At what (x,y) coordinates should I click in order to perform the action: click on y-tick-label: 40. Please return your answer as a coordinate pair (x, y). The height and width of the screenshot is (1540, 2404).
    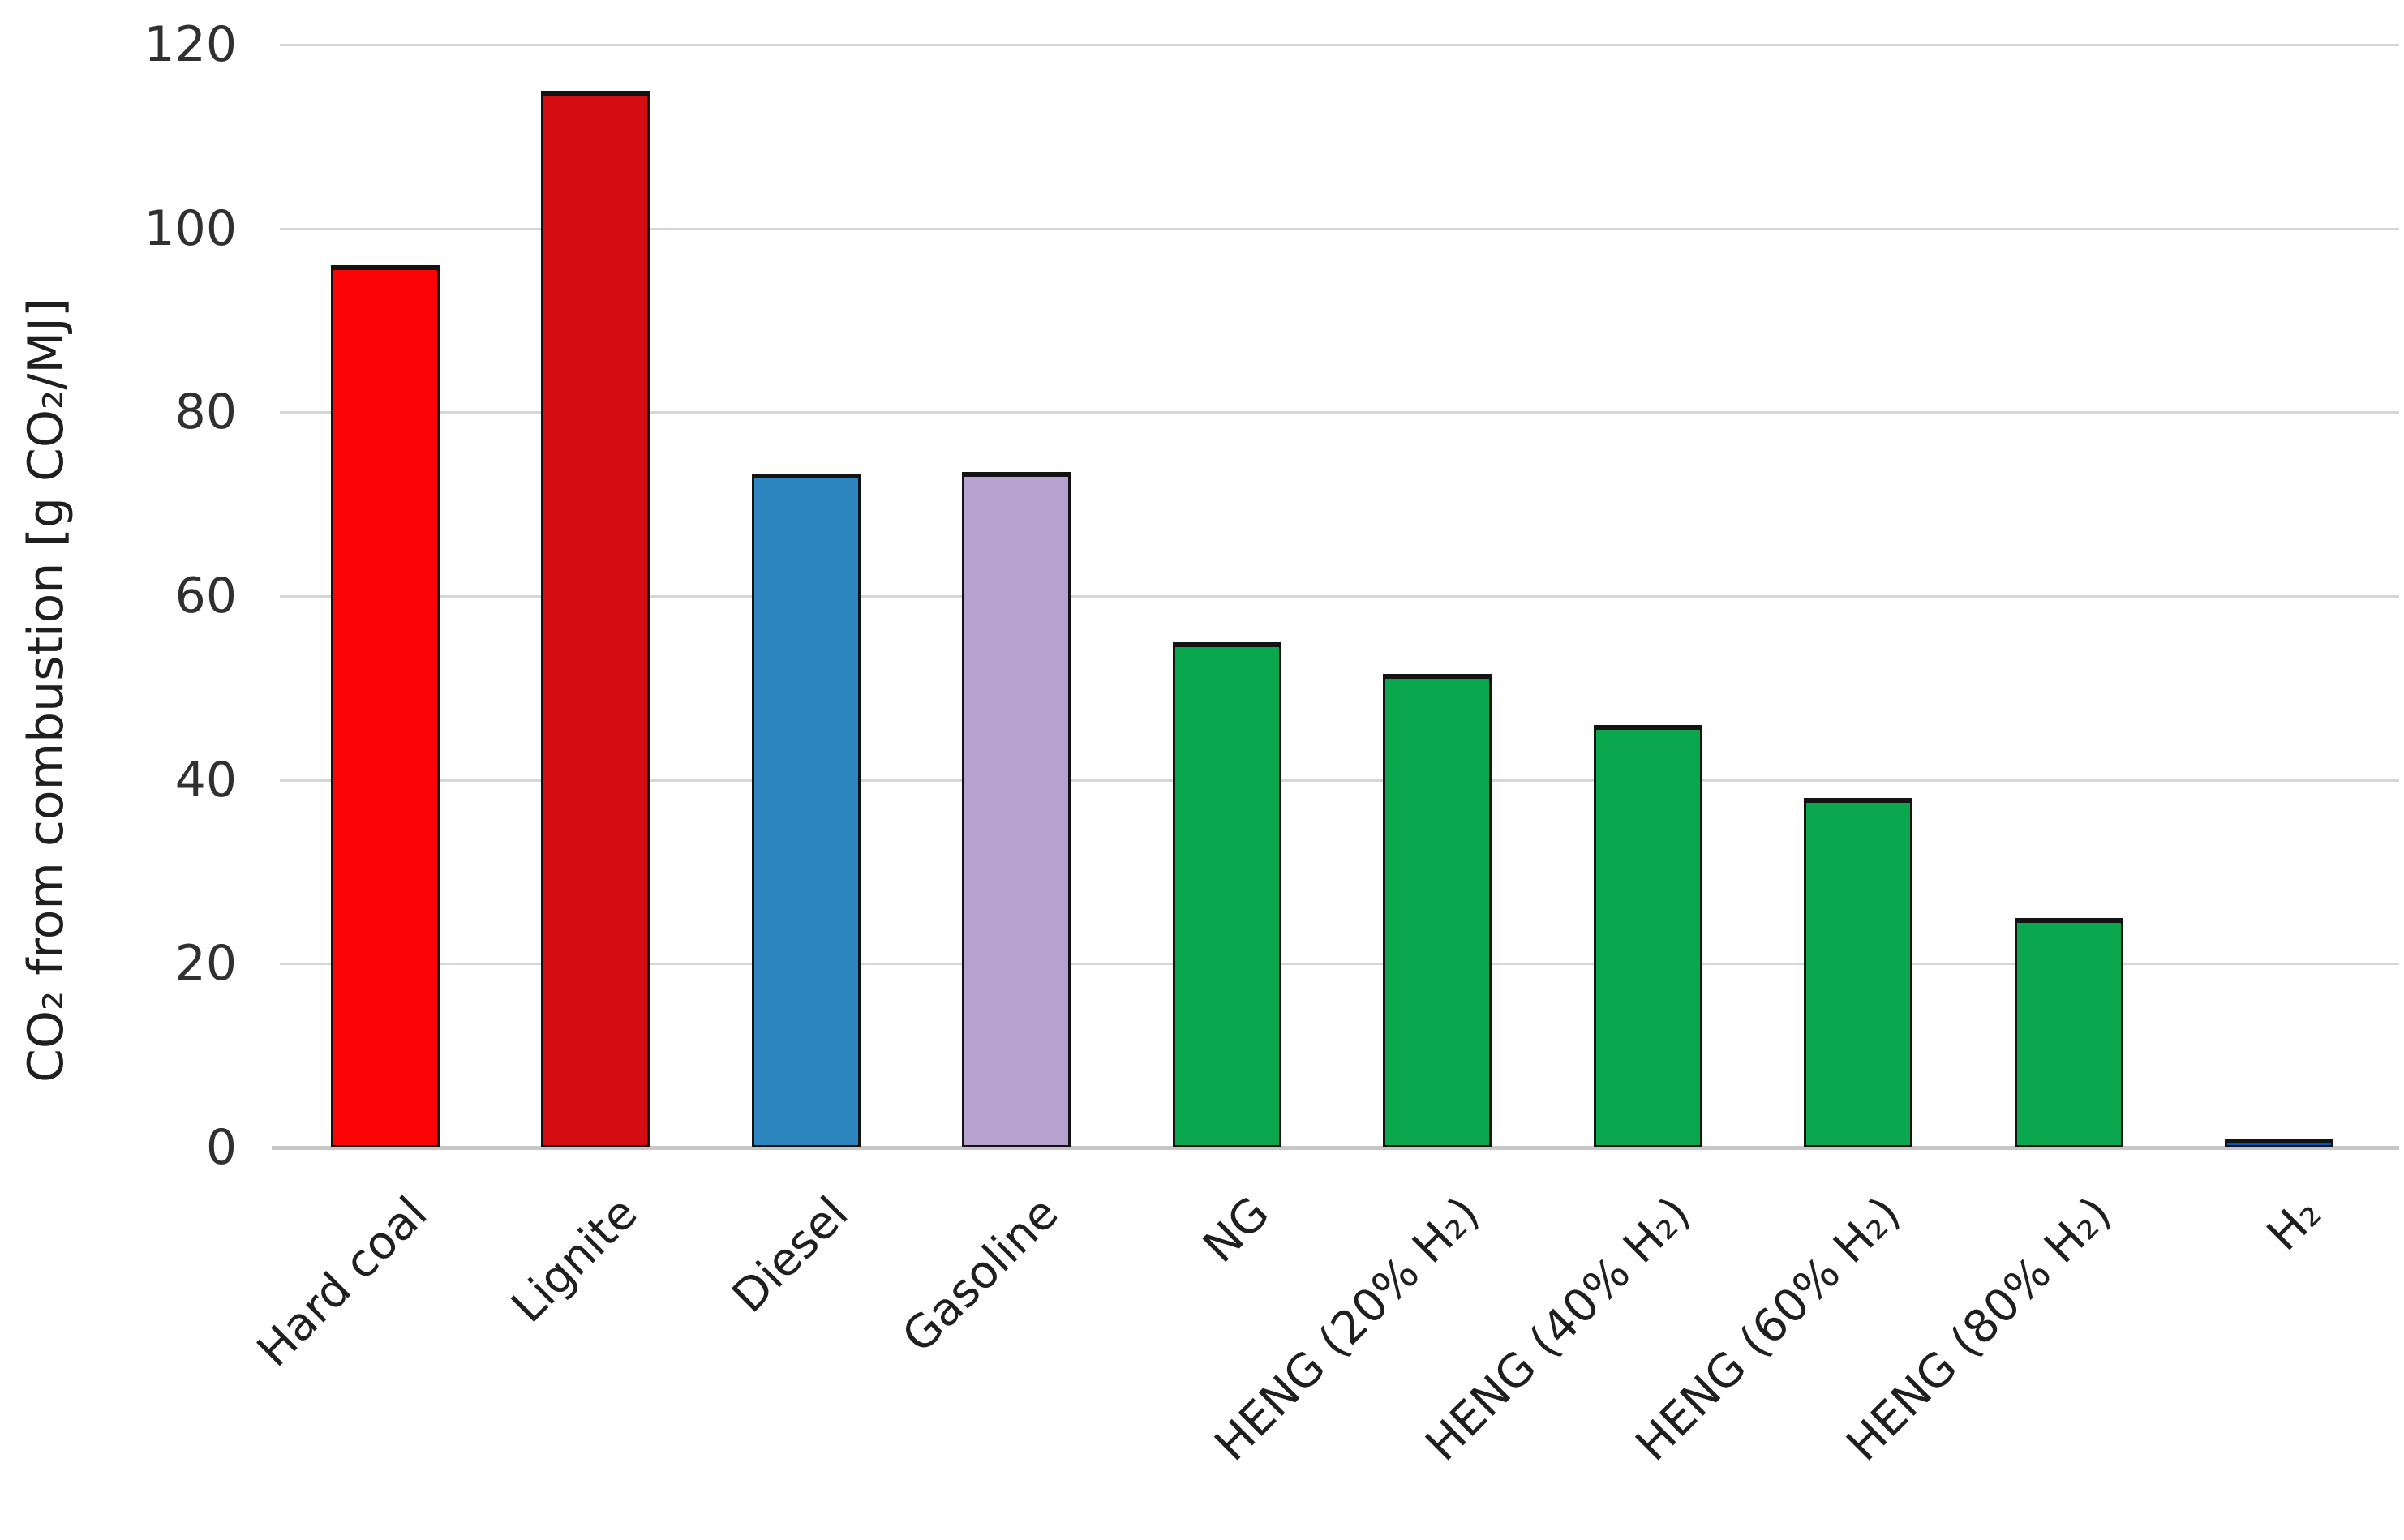
    Looking at the image, I should click on (205, 780).